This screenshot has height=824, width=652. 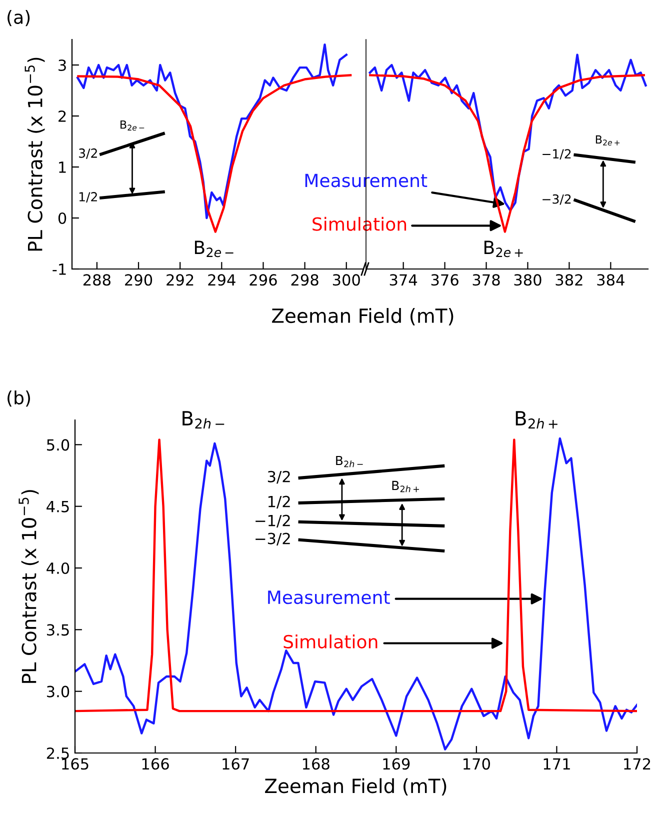 What do you see at coordinates (57, 506) in the screenshot?
I see `y-tick-label: 4.5` at bounding box center [57, 506].